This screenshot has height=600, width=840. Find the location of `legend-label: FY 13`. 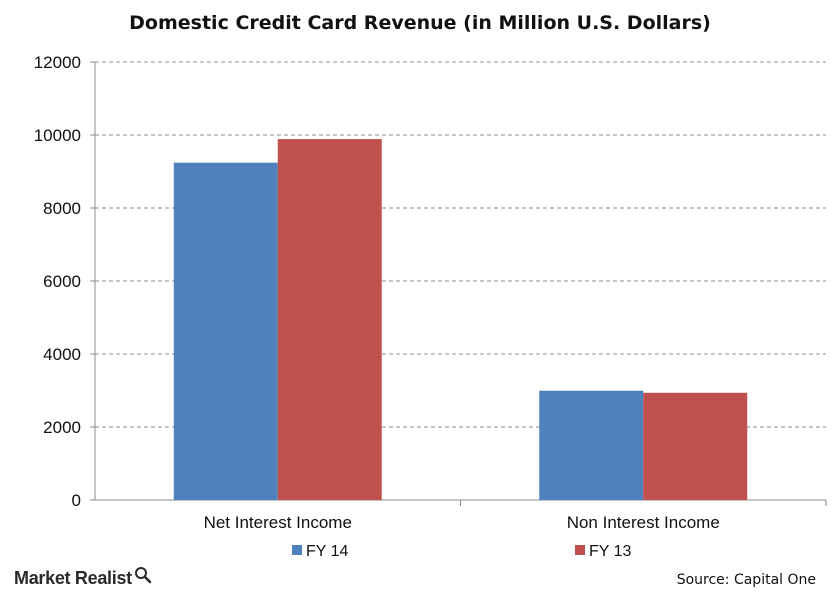

legend-label: FY 13 is located at coordinates (610, 551).